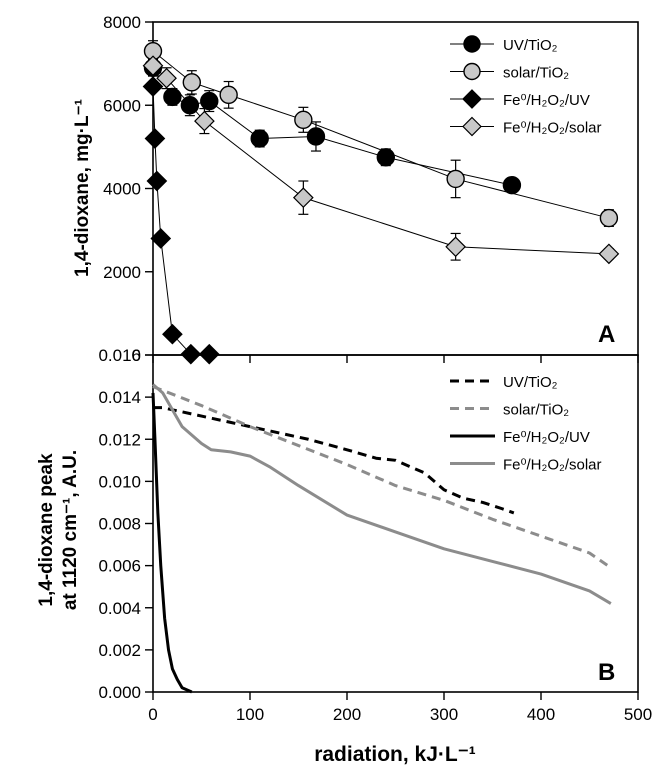  What do you see at coordinates (70, 530) in the screenshot?
I see `panel-b-ylabel-line2: at 1120 cm⁻¹, A.U.` at bounding box center [70, 530].